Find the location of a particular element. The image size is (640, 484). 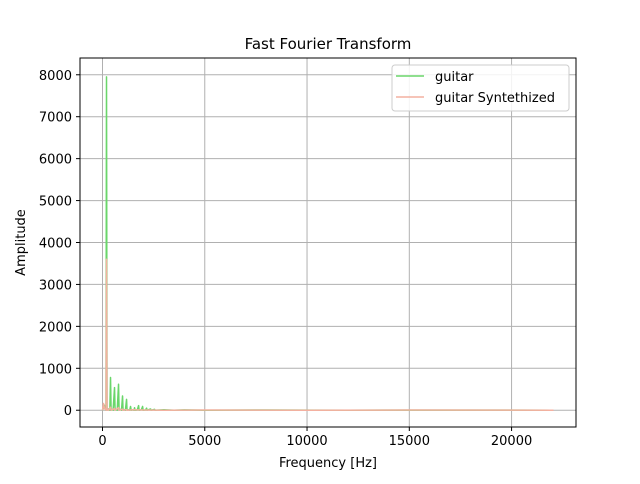

legend-label-guitar-syntethized: guitar Syntethized is located at coordinates (495, 98).